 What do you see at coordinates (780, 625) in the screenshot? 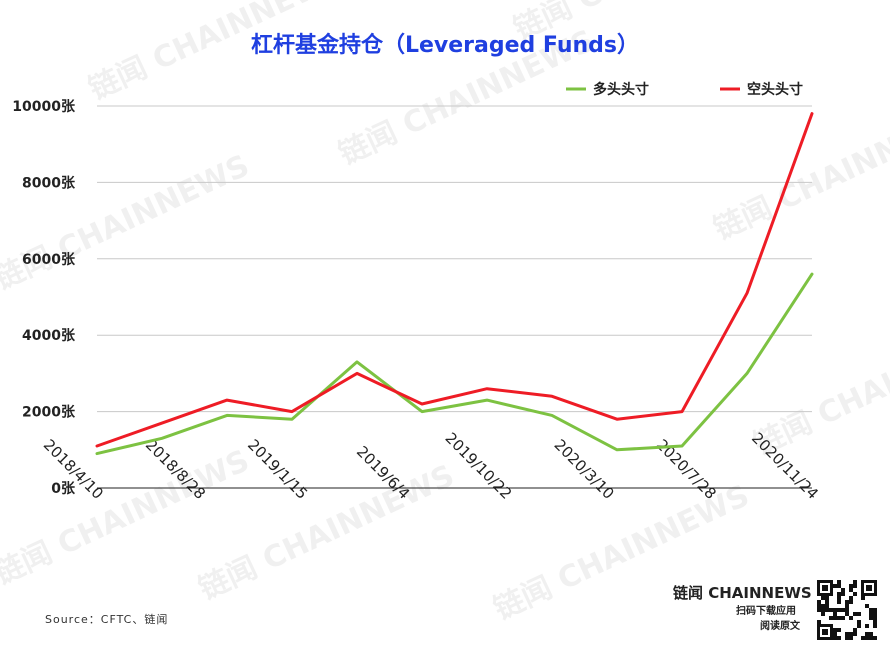
I see `brand-line2: 阅读原文` at bounding box center [780, 625].